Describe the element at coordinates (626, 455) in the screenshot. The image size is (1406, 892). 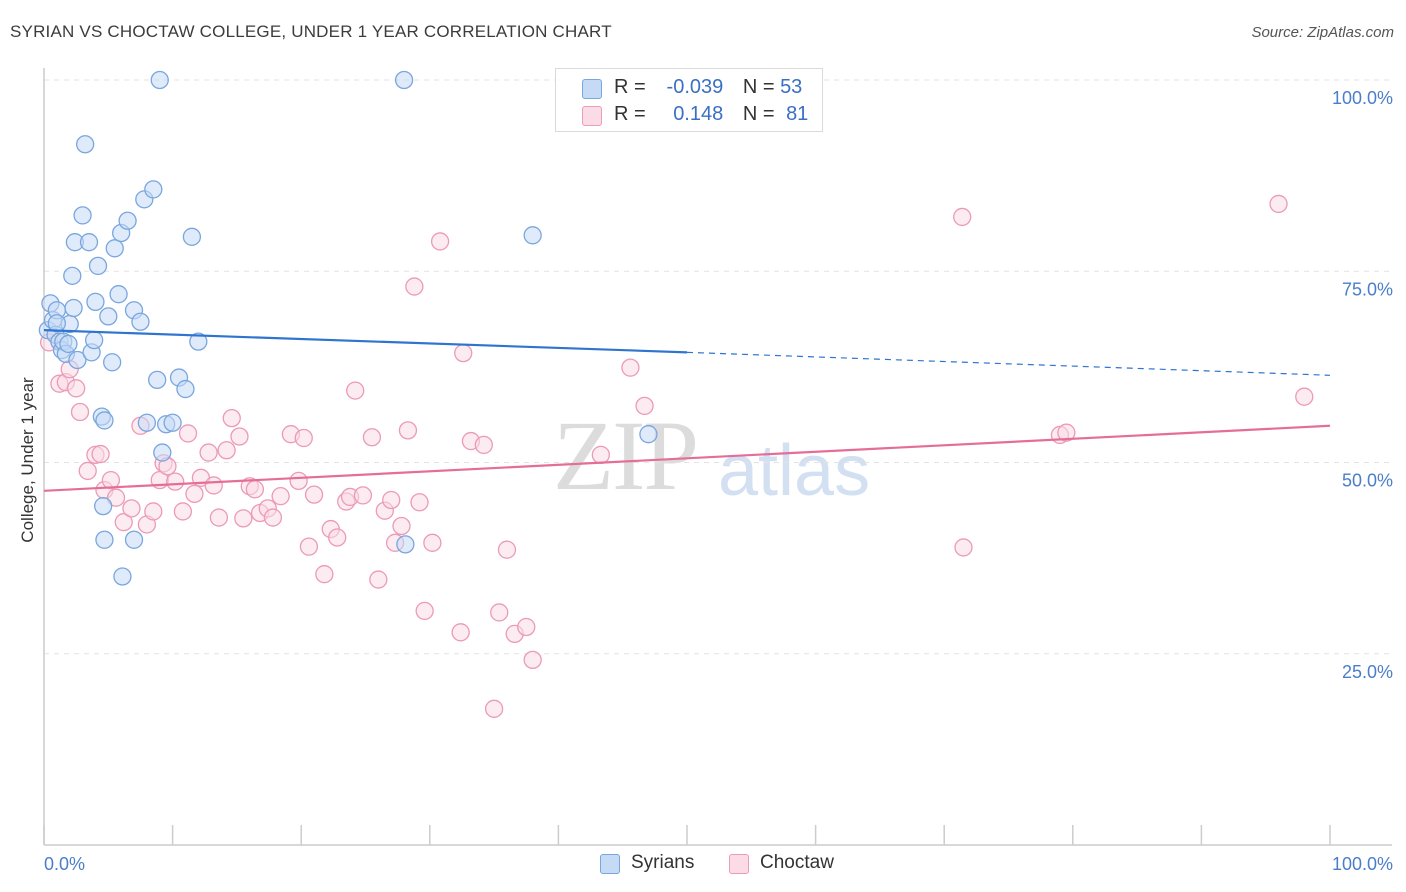
I see `watermark-zip: ZIP` at that location.